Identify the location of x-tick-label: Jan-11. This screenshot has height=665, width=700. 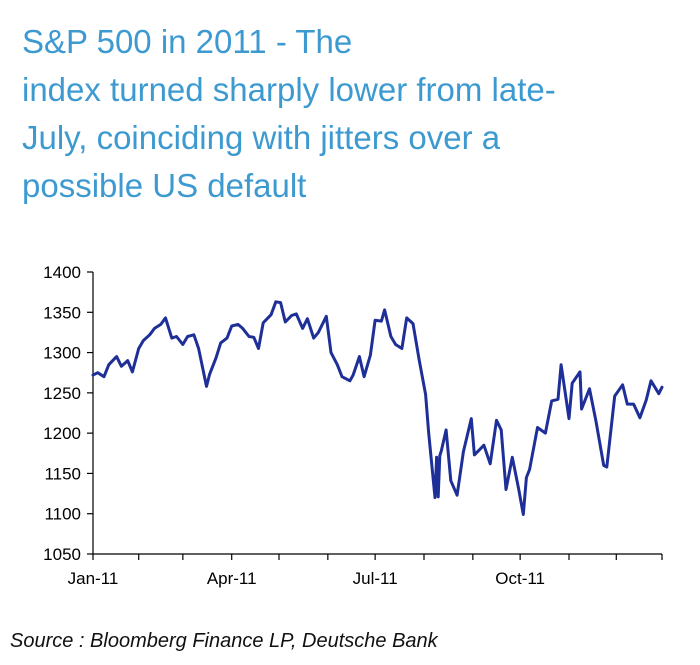
(93, 578).